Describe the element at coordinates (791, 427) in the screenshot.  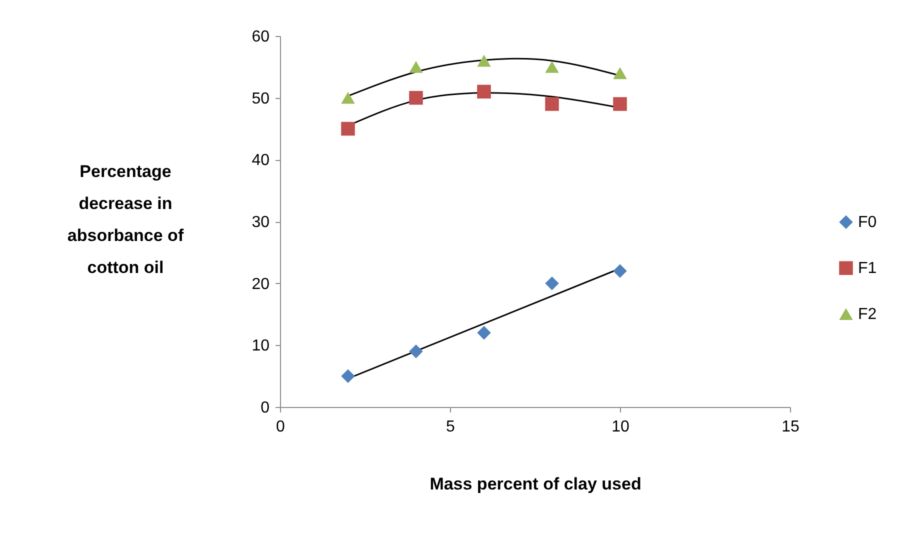
I see `x-tick-label: 15` at that location.